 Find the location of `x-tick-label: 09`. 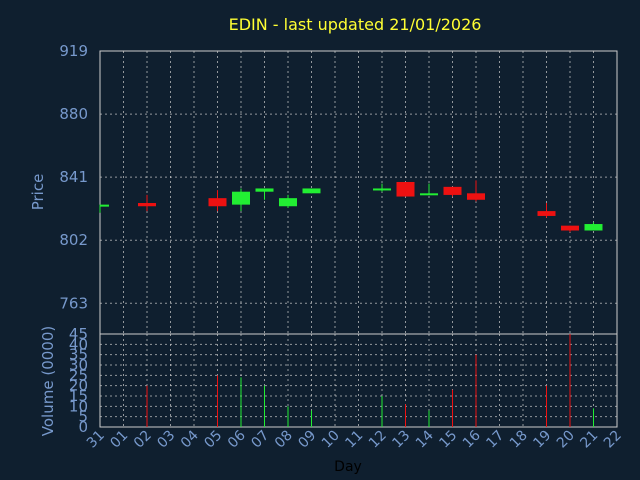

x-tick-label: 09 is located at coordinates (307, 440).